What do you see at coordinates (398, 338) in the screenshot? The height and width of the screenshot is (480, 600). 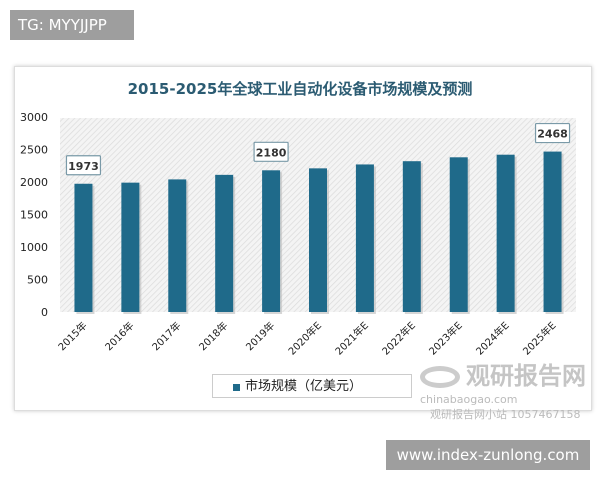 I see `x-tick-label: 2022年E` at bounding box center [398, 338].